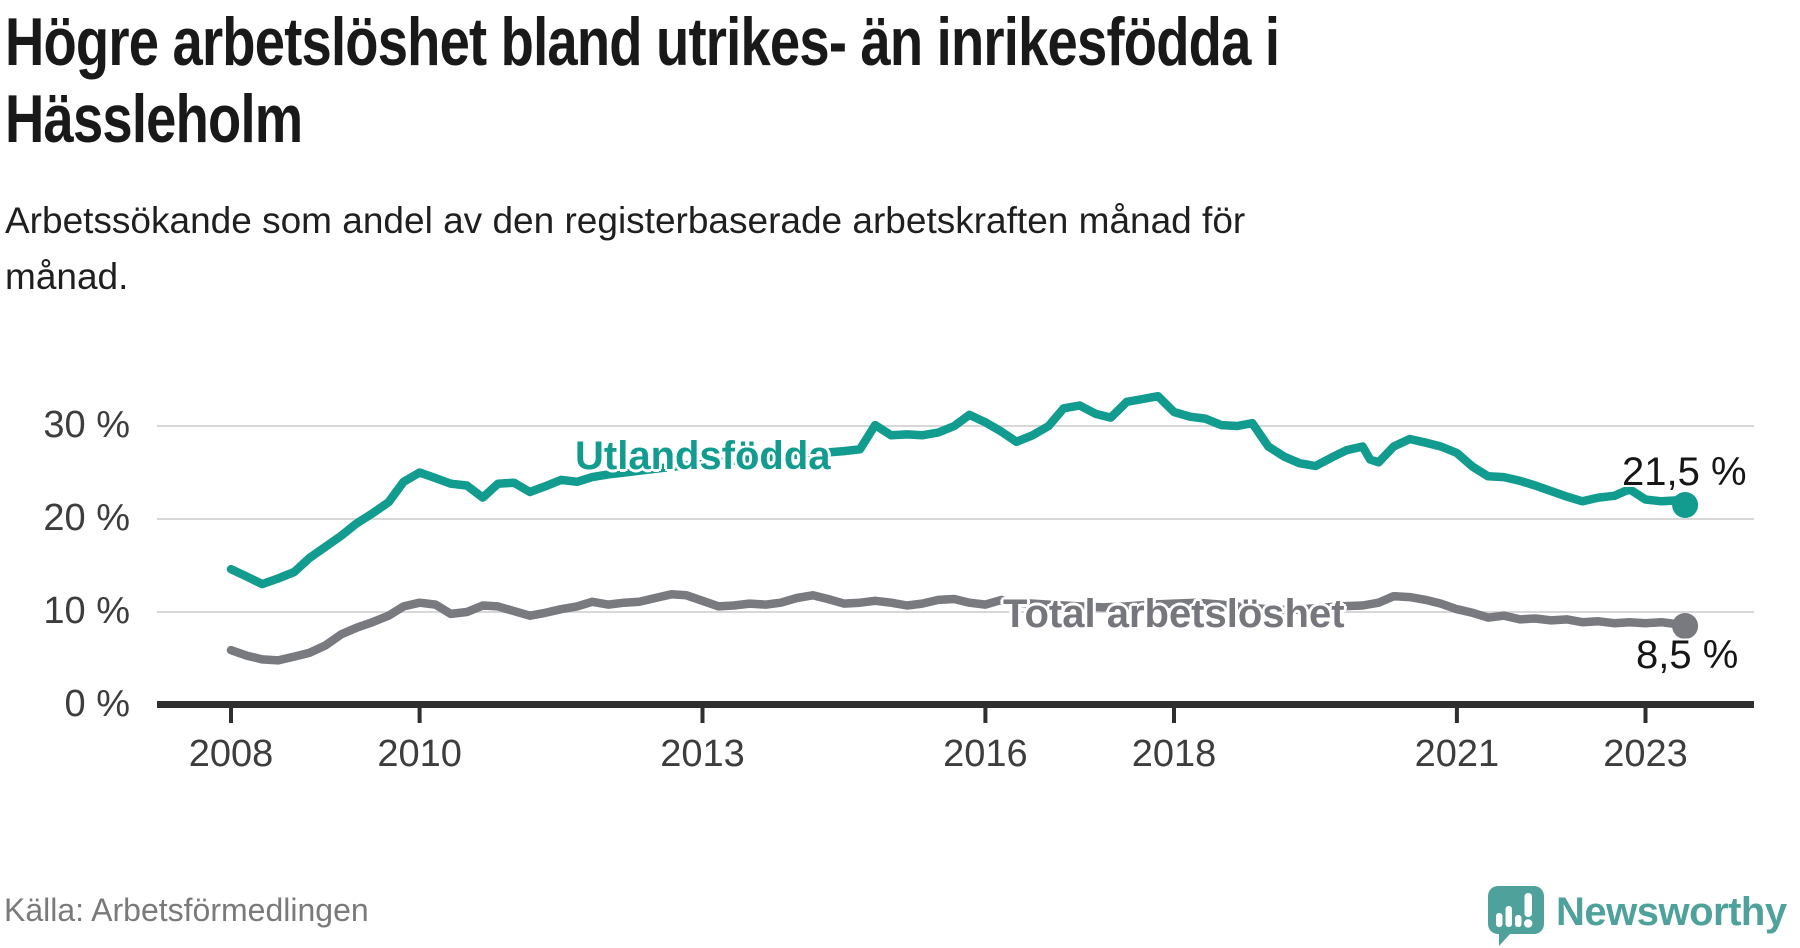  I want to click on endpoint-dot-total, so click(1685, 626).